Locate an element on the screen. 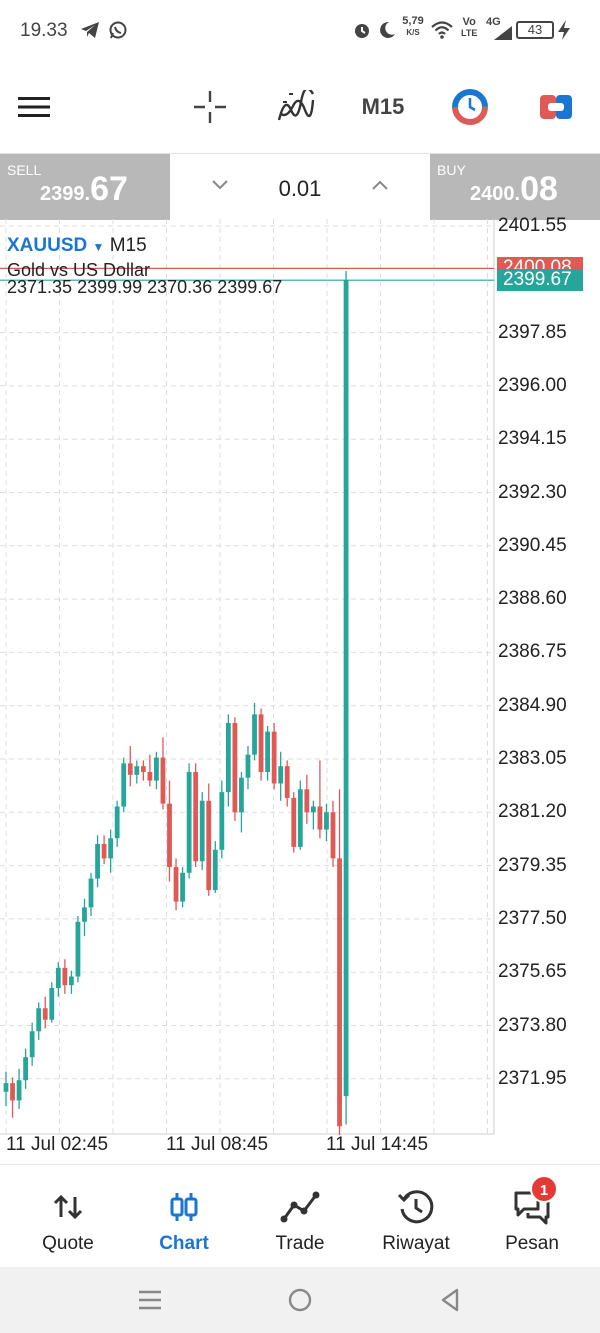 This screenshot has height=1333, width=600. chart-symbol-header: XAUUSD ▼ M15 is located at coordinates (77, 246).